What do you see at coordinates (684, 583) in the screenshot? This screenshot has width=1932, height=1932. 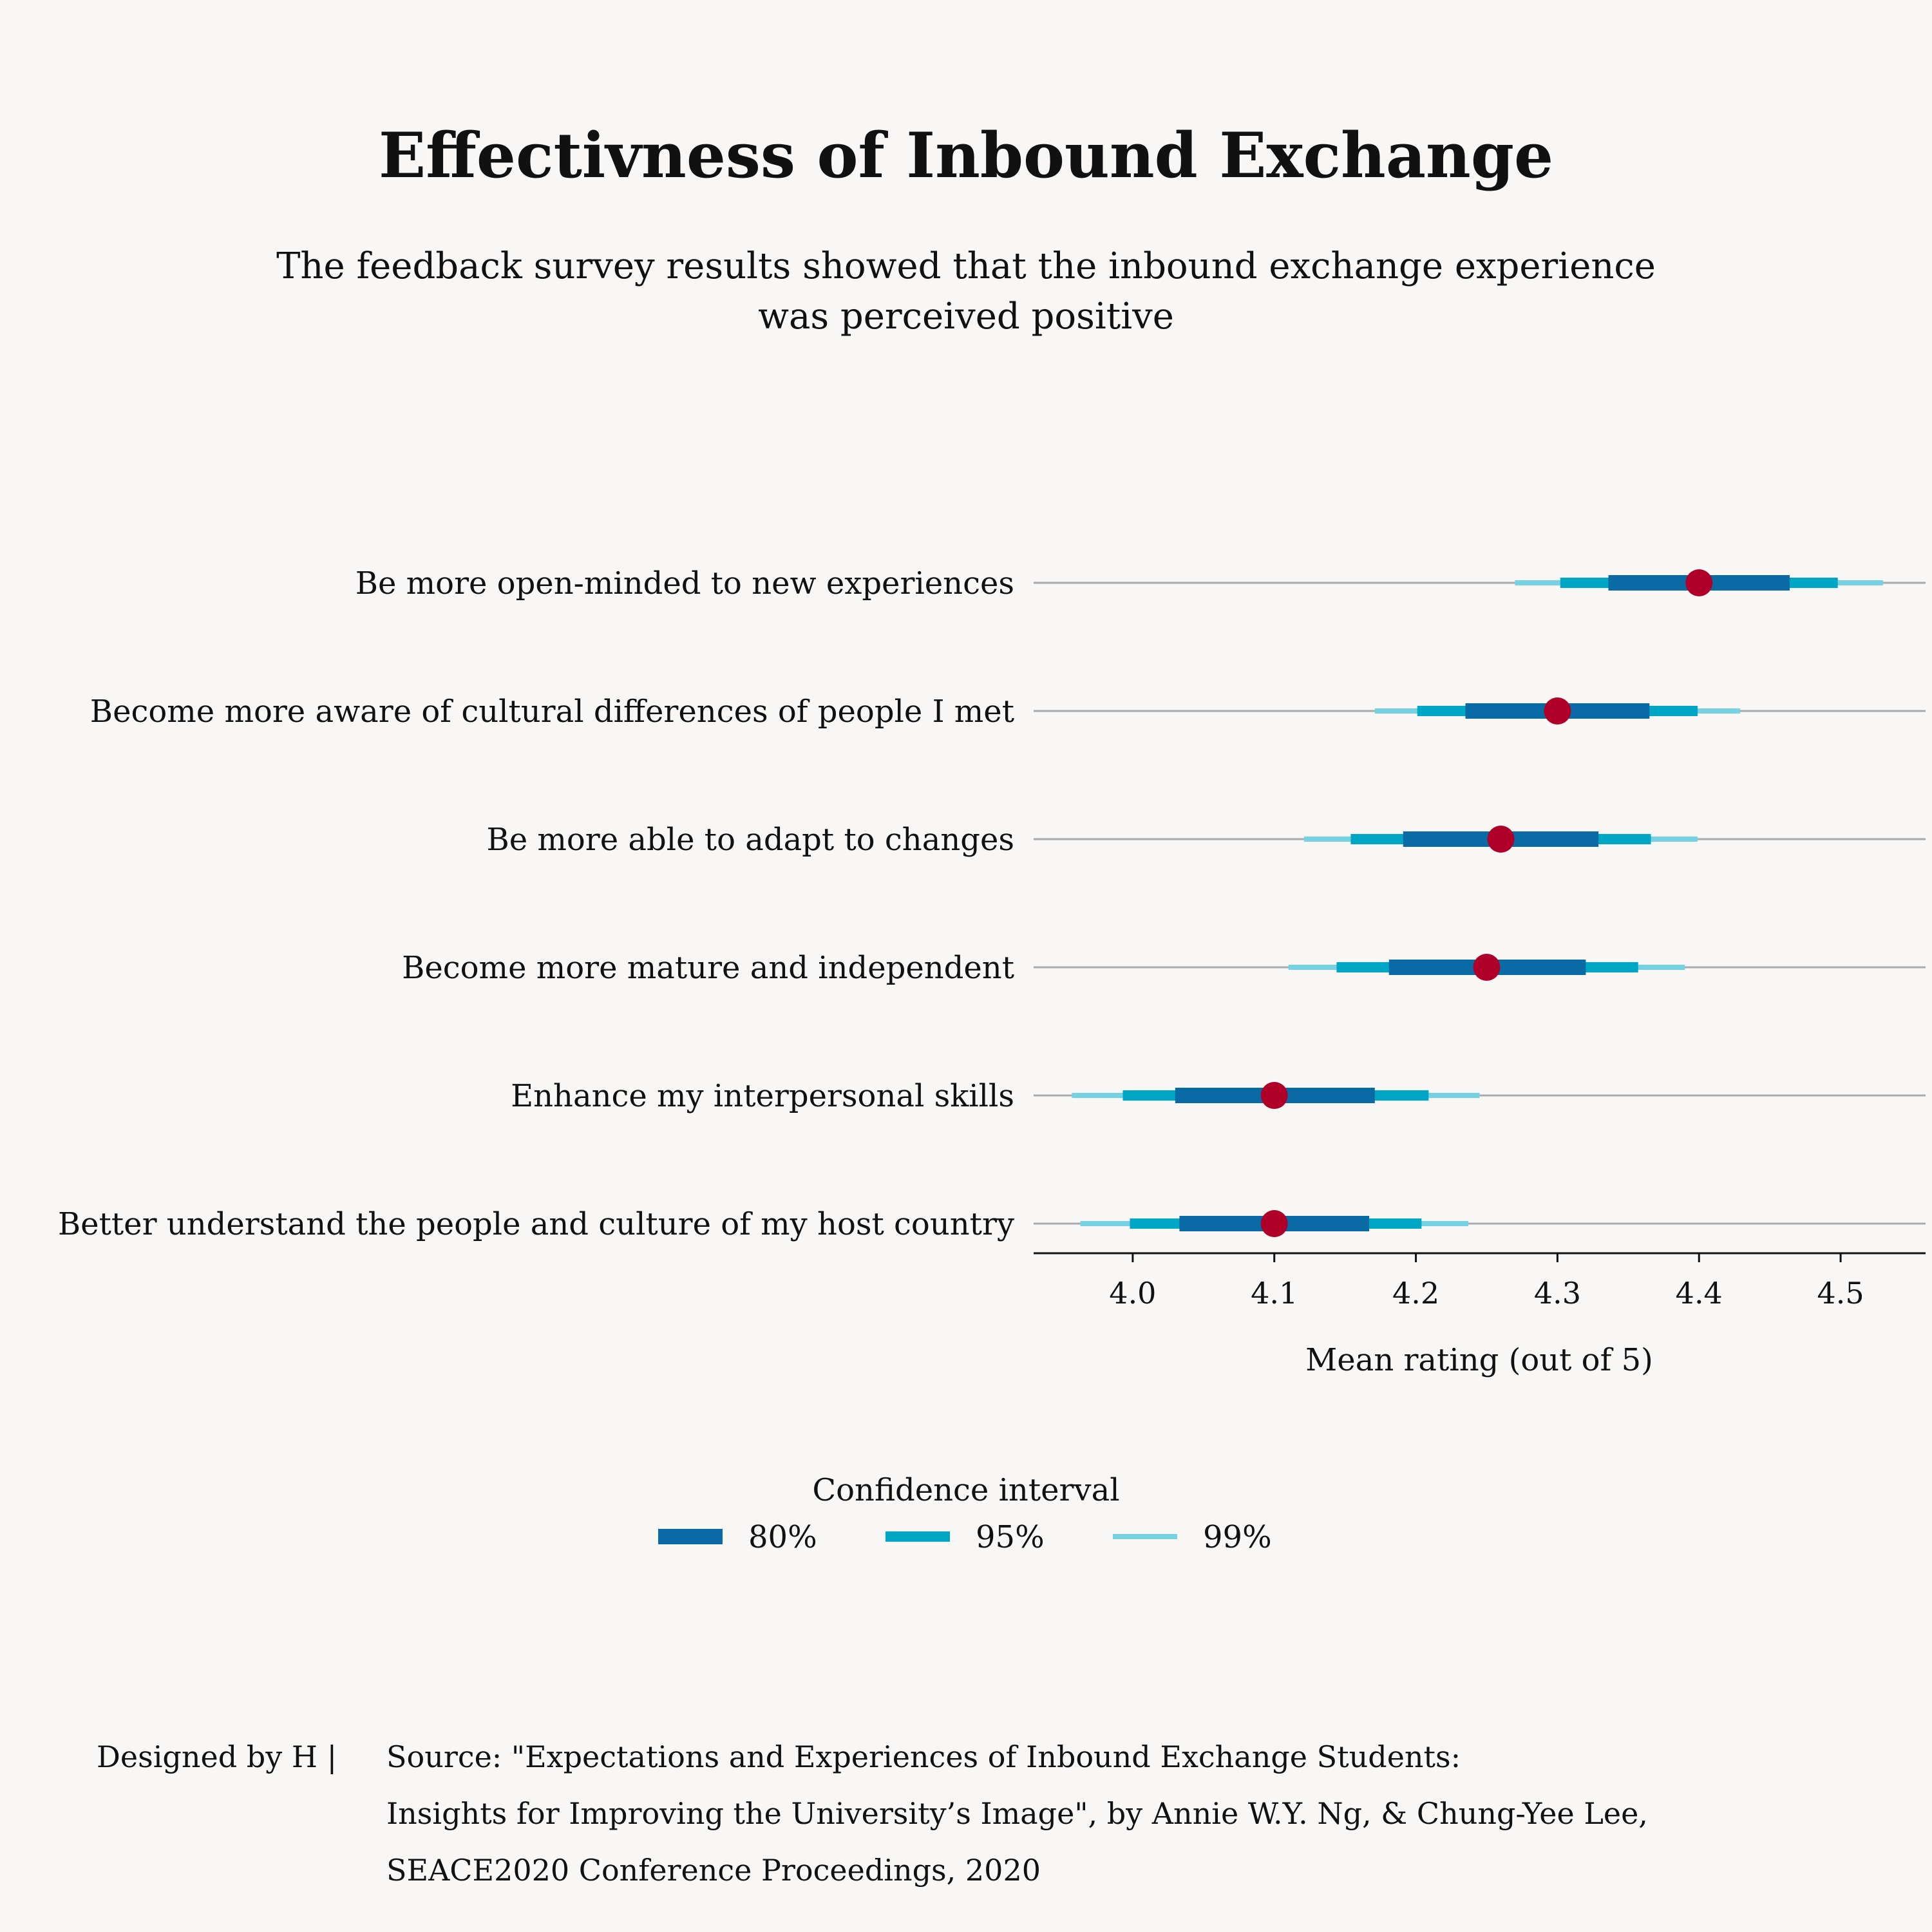 I see `category-label: Be more open-minded to new experiences` at bounding box center [684, 583].